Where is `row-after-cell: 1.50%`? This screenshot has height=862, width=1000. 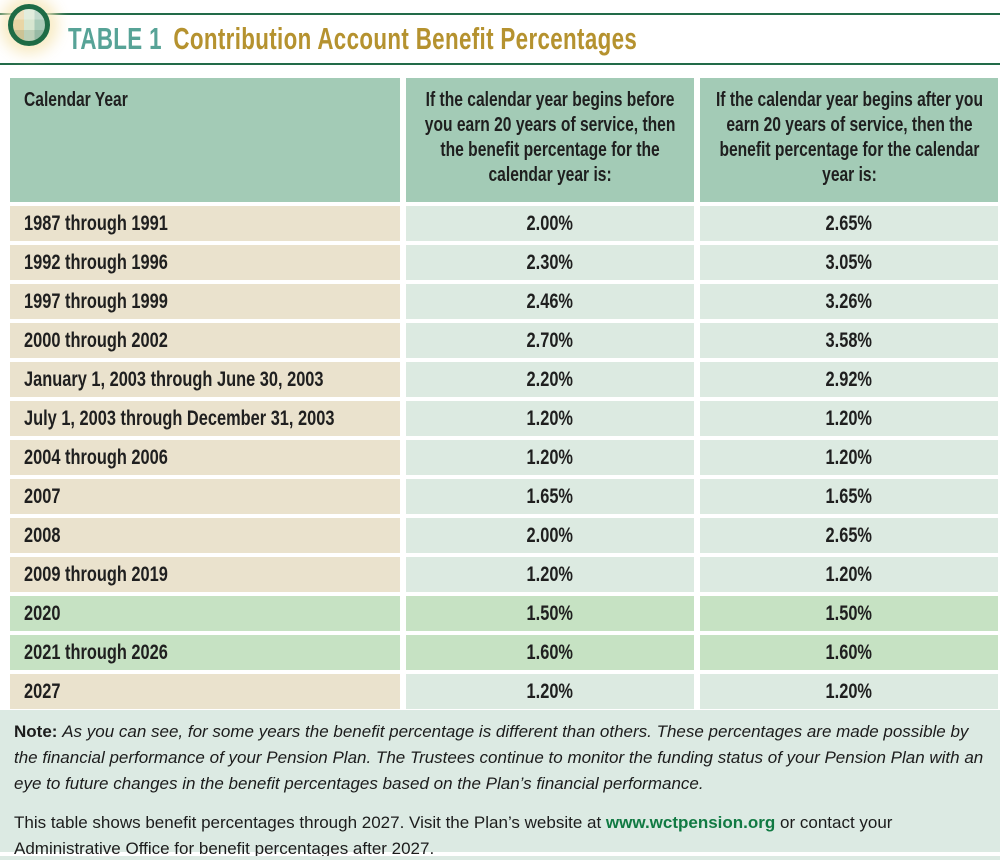 row-after-cell: 1.50% is located at coordinates (849, 613).